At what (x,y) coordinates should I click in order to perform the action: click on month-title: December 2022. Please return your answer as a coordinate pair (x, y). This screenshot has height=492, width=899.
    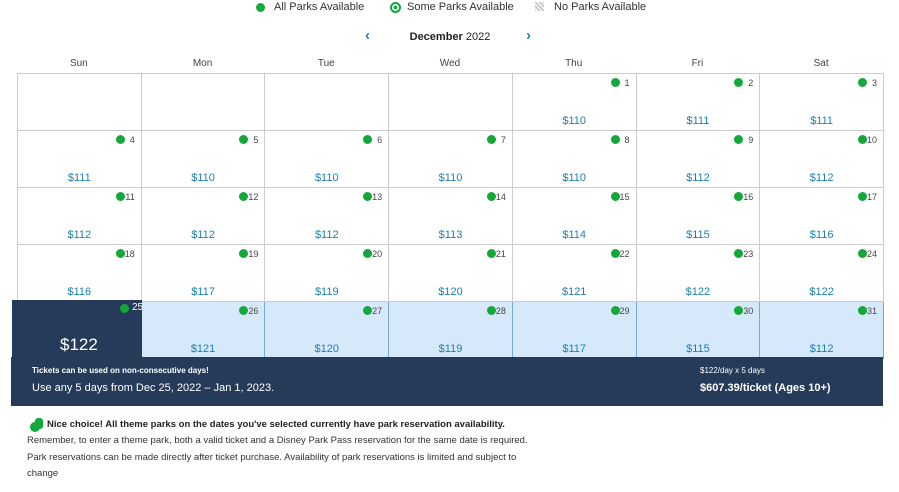
    Looking at the image, I should click on (450, 37).